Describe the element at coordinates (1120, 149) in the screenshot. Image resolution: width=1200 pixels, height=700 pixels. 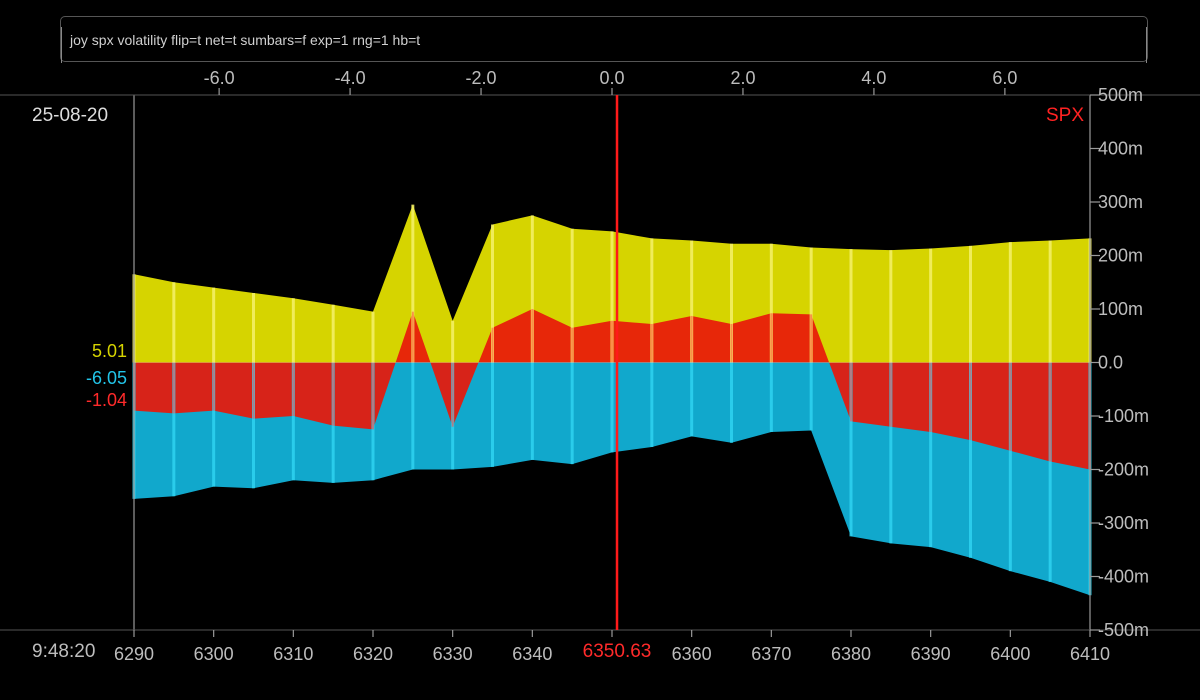
I see `y-tick-label: 400m` at that location.